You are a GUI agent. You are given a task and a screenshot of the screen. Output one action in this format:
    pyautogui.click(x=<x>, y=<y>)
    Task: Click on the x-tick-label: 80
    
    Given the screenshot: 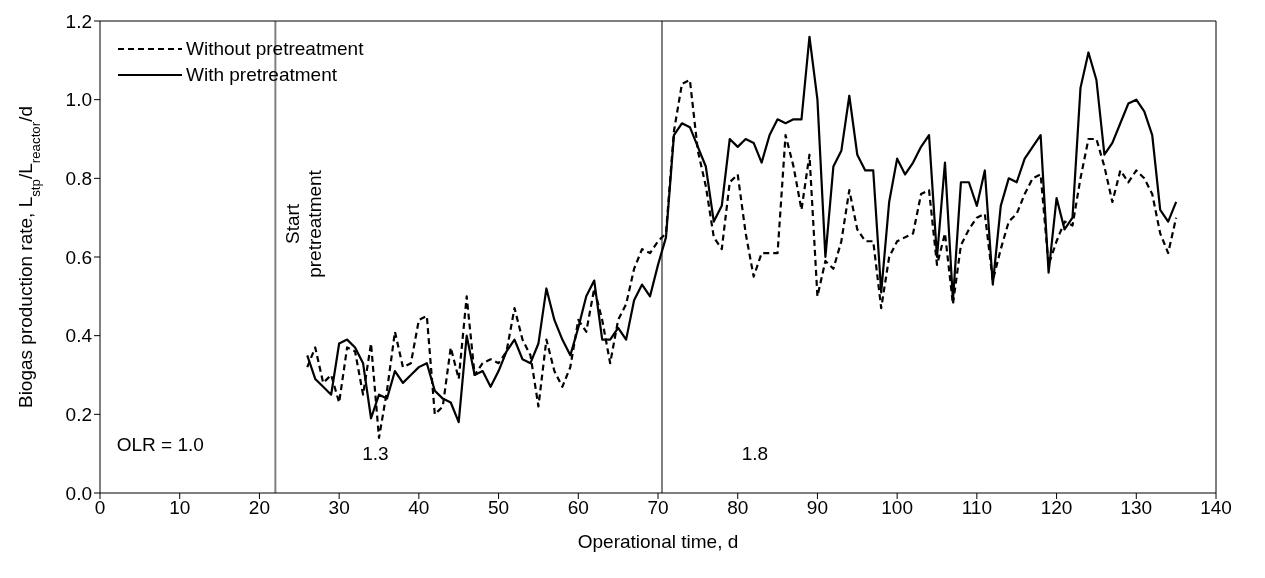 What is the action you would take?
    pyautogui.click(x=738, y=508)
    